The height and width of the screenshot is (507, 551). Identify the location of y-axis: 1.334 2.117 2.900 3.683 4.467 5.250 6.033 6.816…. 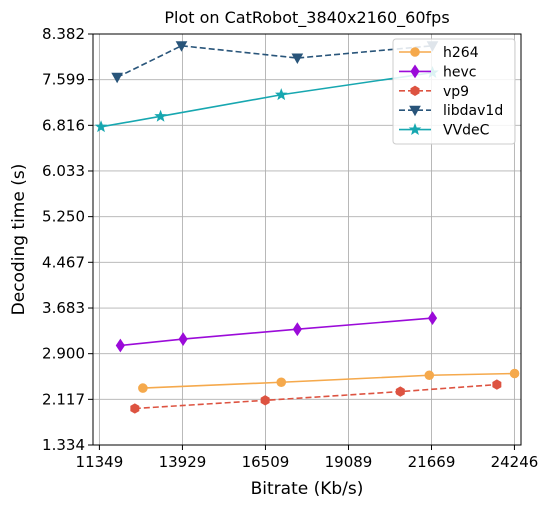
(67, 239).